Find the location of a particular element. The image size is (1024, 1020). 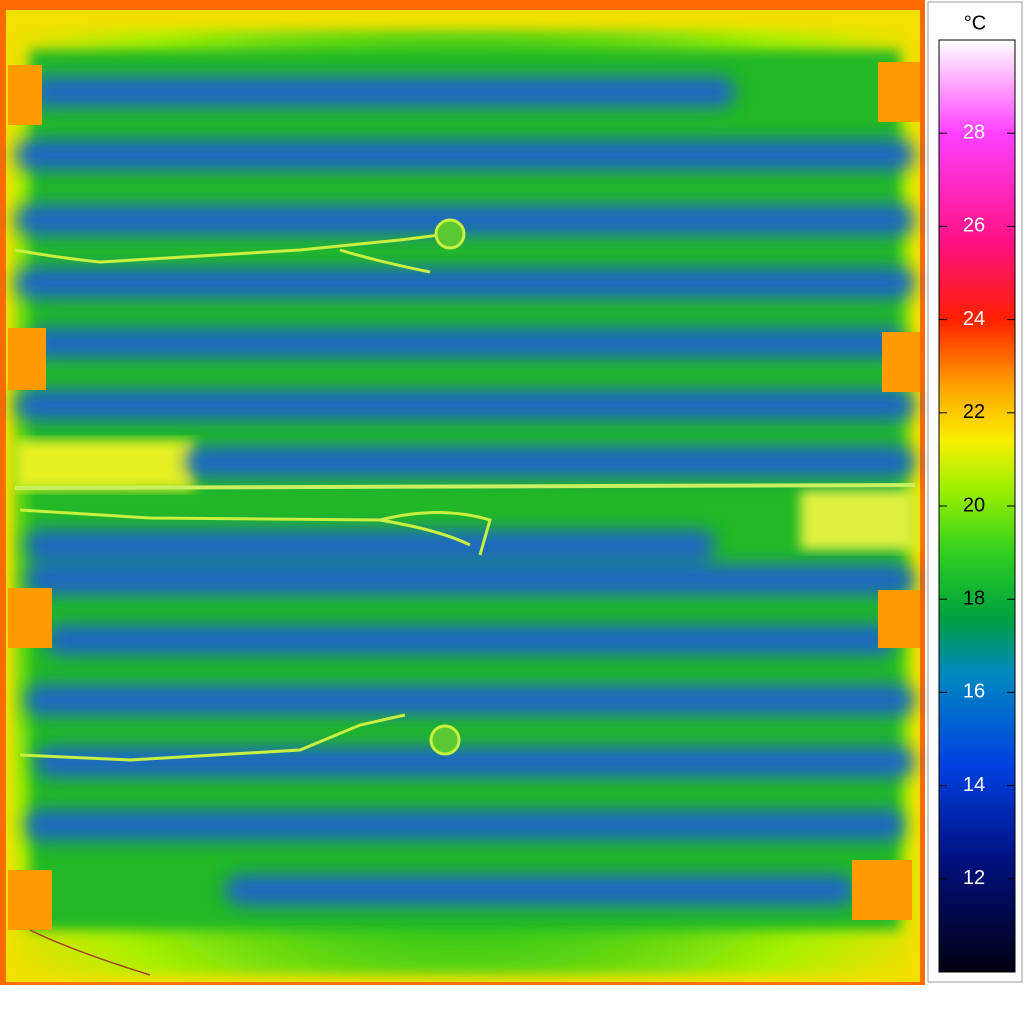

tick-label: 14 is located at coordinates (974, 785).